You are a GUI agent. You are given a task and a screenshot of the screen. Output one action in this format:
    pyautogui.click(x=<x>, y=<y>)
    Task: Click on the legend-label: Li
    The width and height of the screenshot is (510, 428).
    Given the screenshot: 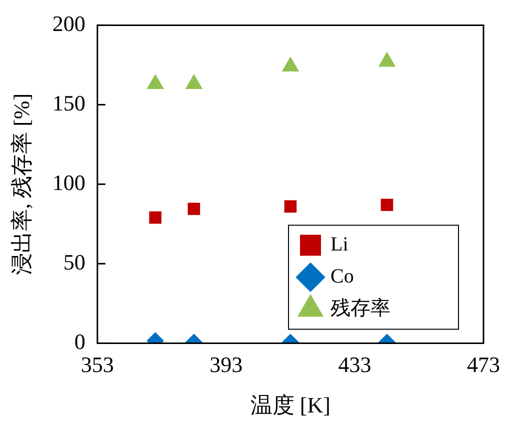 What is the action you would take?
    pyautogui.click(x=339, y=244)
    